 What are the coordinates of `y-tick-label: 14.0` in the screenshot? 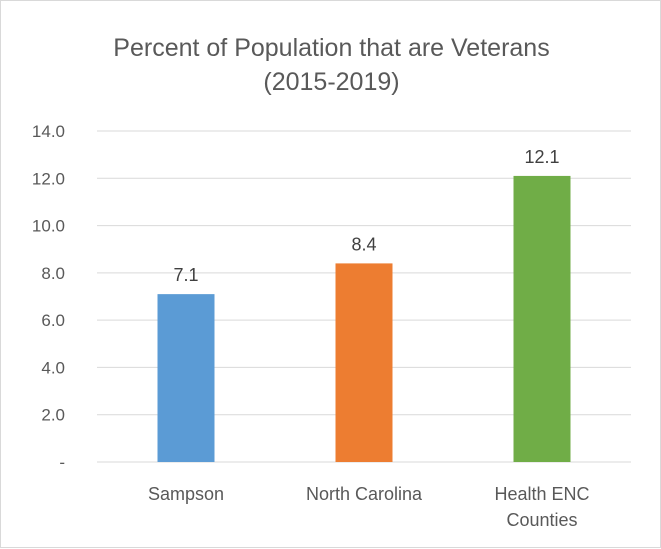 It's located at (48, 131).